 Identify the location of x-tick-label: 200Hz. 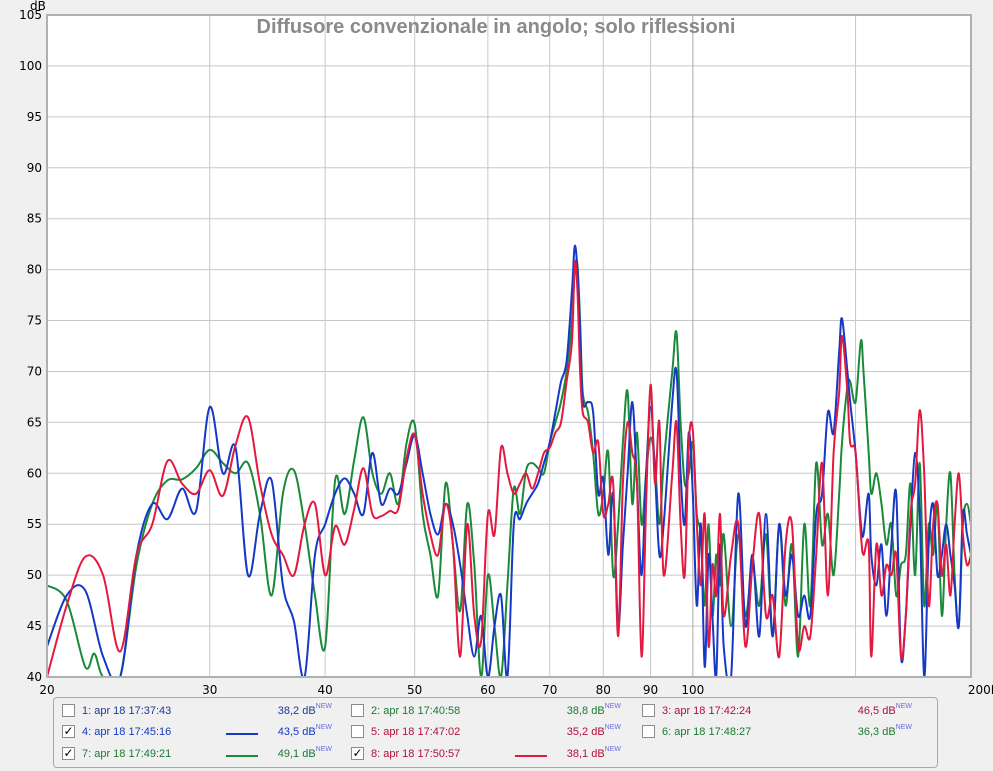
(980, 690).